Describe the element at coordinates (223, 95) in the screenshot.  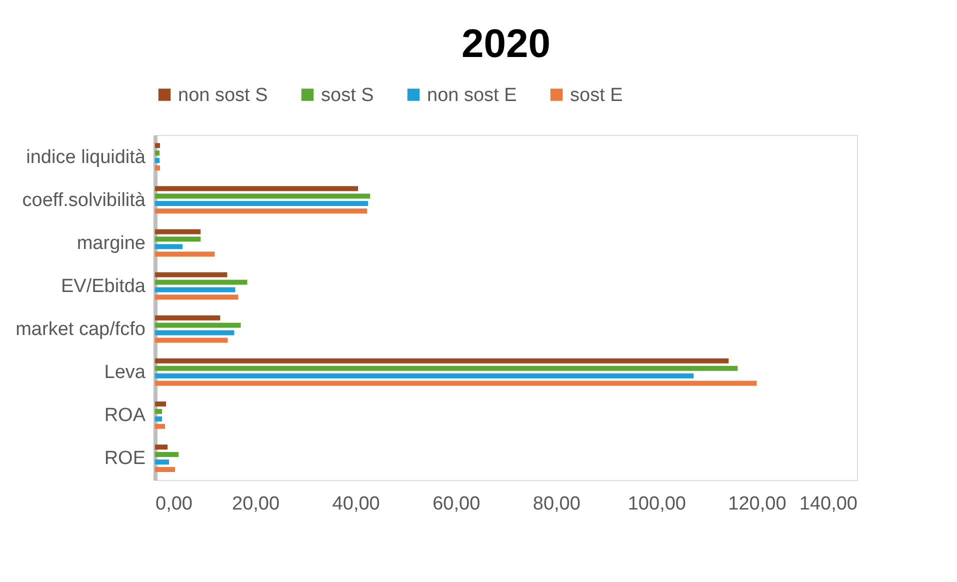
I see `legend-label: non sost S` at that location.